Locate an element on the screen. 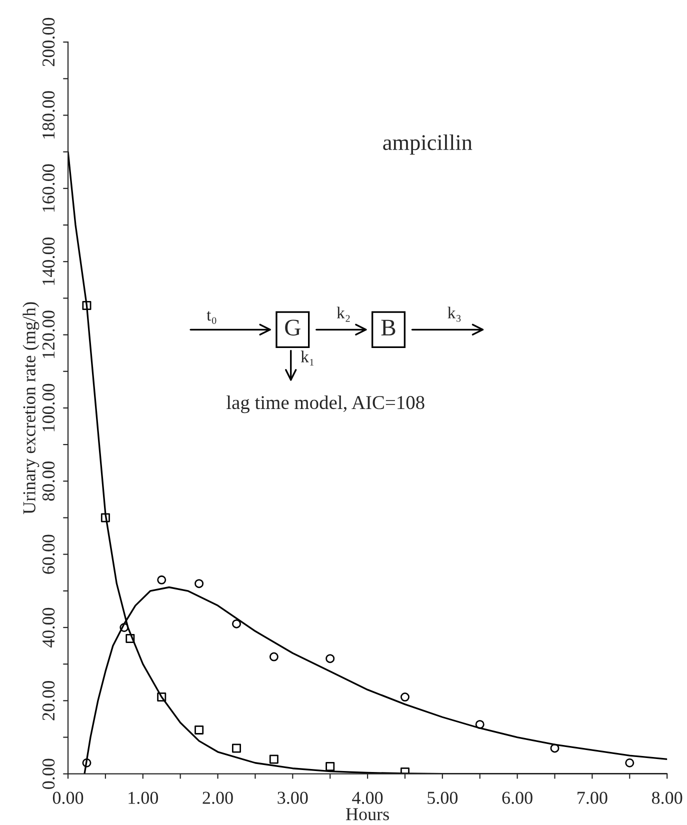 This screenshot has height=825, width=687. annotation: G is located at coordinates (292, 328).